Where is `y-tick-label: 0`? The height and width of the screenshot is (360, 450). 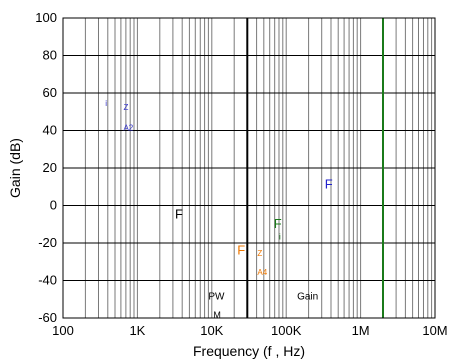 y-tick-label: 0 is located at coordinates (53, 205).